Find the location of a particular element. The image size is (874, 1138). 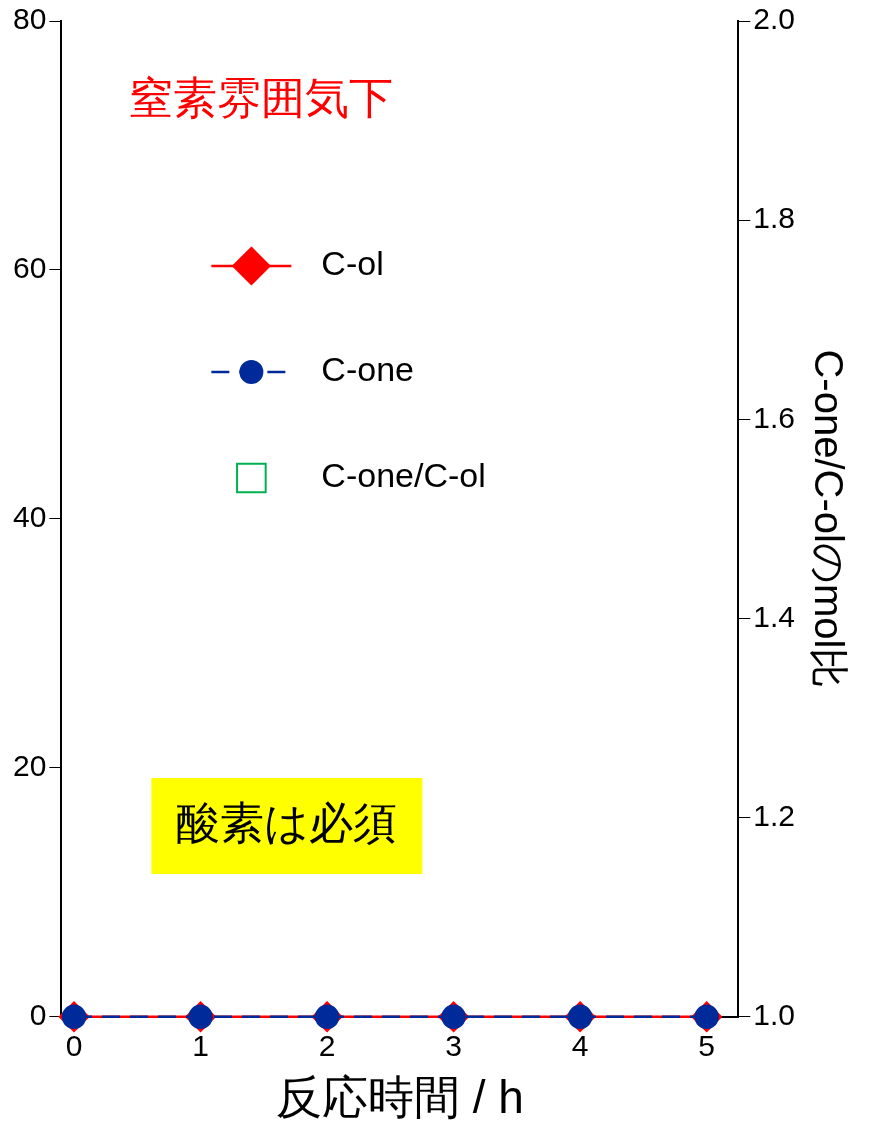

legend-label: C-ol is located at coordinates (352, 263).